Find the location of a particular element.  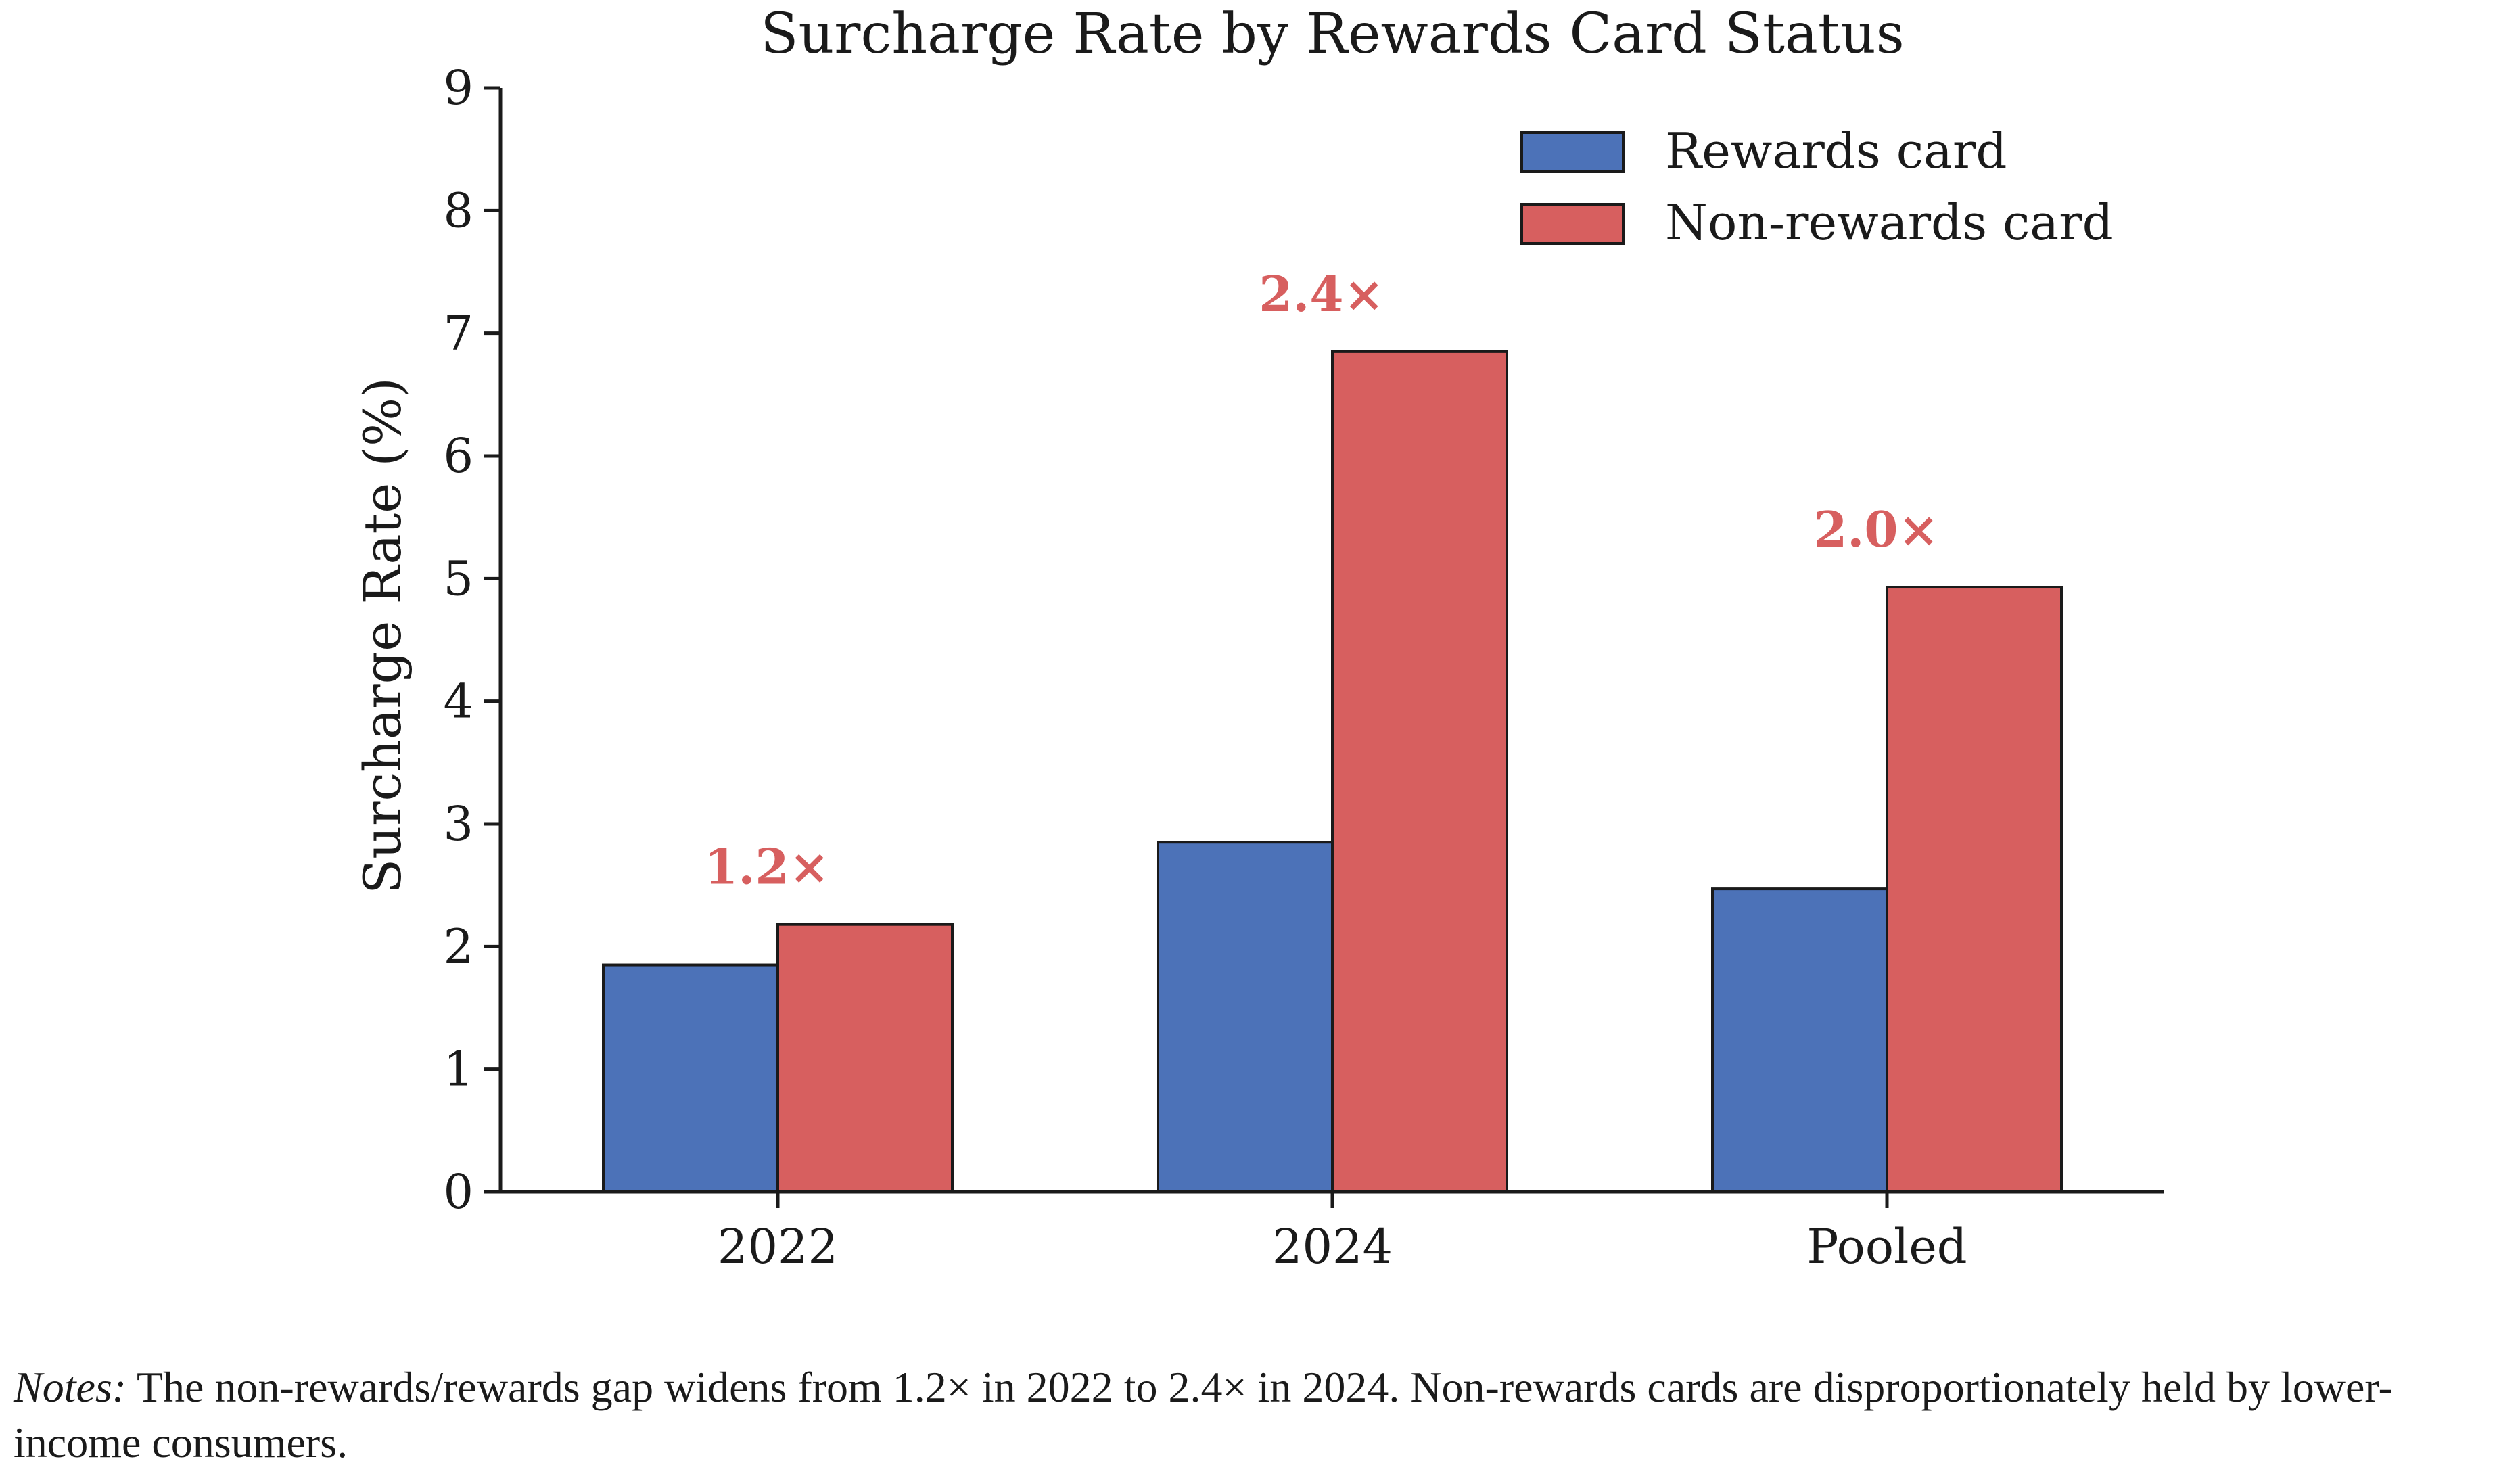

y-tick-label: 7 is located at coordinates (458, 333).